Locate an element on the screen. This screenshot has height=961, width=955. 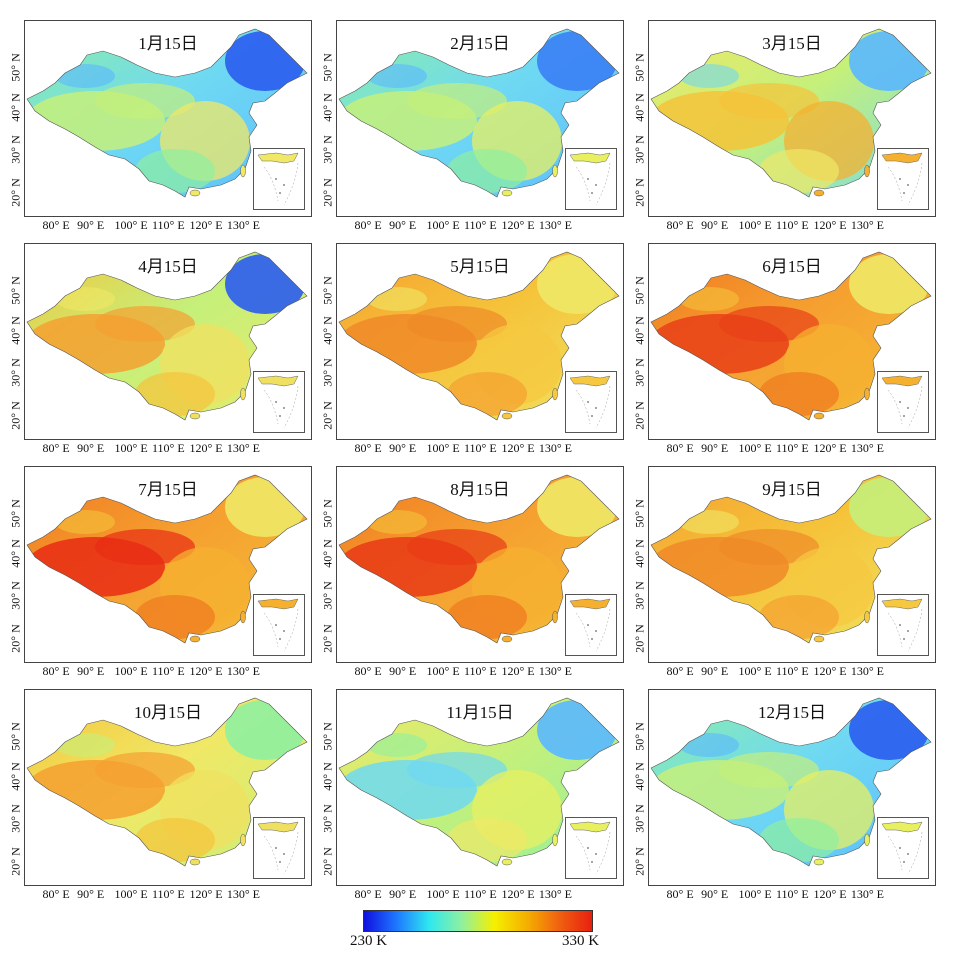
map-panel: 3月15日 is located at coordinates (792, 118).